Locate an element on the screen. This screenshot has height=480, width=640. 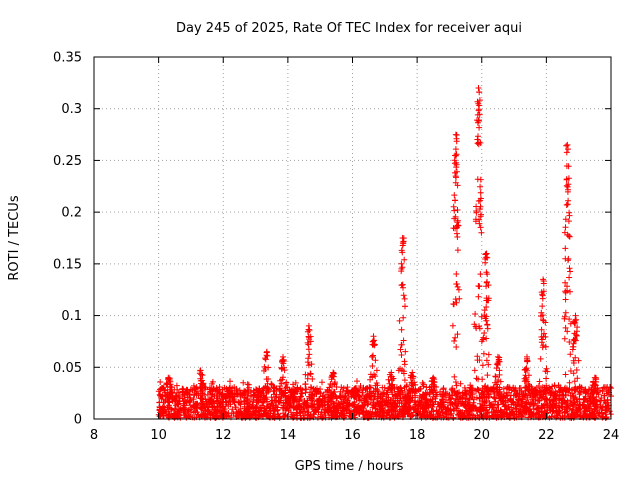
x-tick-label: 8 is located at coordinates (94, 435).